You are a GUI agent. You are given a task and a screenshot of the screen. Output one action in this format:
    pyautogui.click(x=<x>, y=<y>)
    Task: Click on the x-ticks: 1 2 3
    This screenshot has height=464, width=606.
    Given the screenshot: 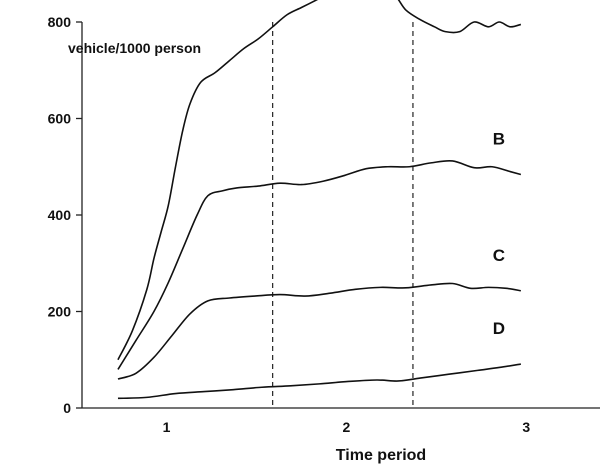 What is the action you would take?
    pyautogui.click(x=347, y=427)
    